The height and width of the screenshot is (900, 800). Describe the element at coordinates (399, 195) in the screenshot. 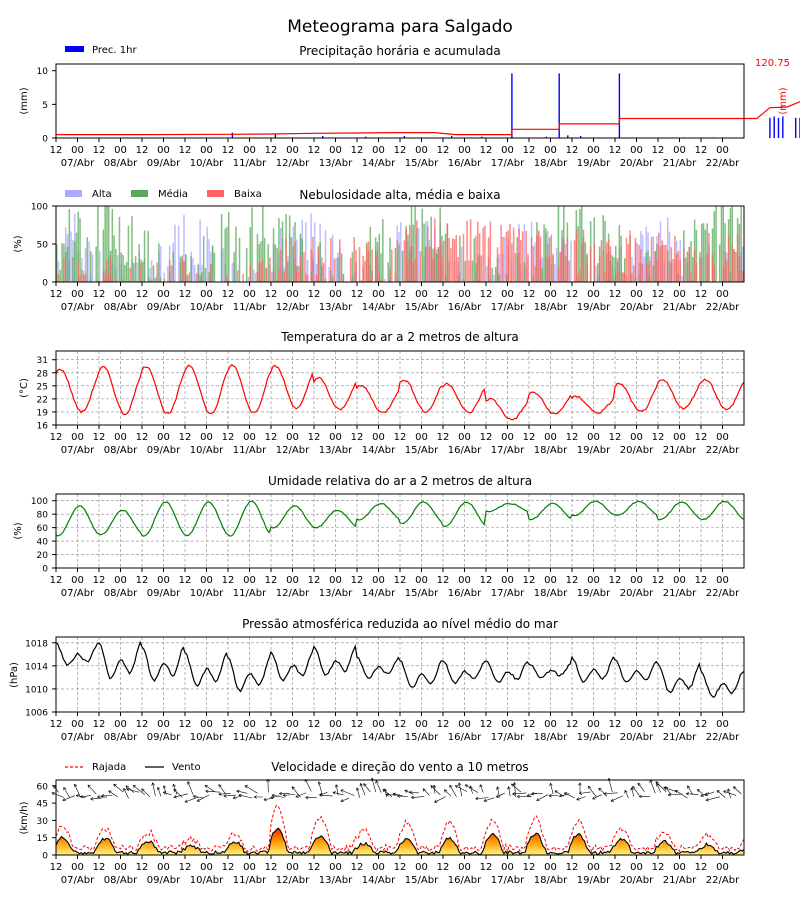

I see `cloud-title: Nebulosidade alta, média e baixa` at that location.